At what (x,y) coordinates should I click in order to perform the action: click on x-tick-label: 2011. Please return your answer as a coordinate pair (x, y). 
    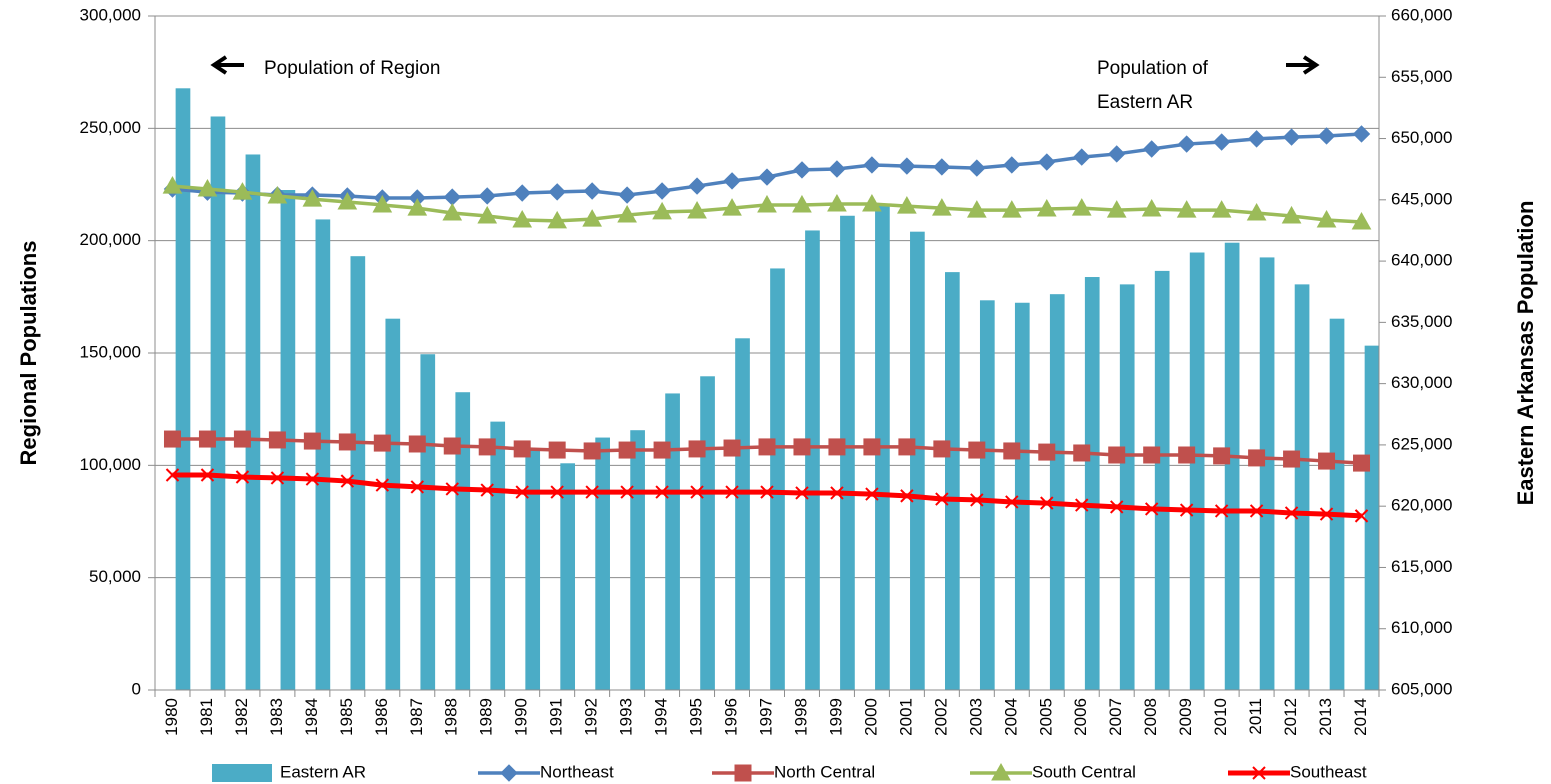
    Looking at the image, I should click on (1255, 716).